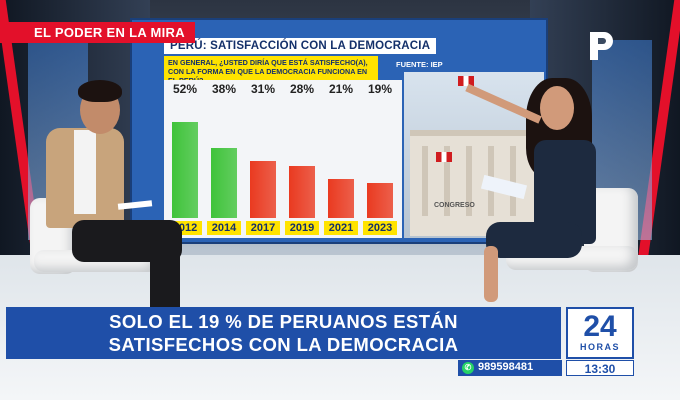 The height and width of the screenshot is (400, 680). Describe the element at coordinates (185, 89) in the screenshot. I see `bar-value-label: 52%` at that location.